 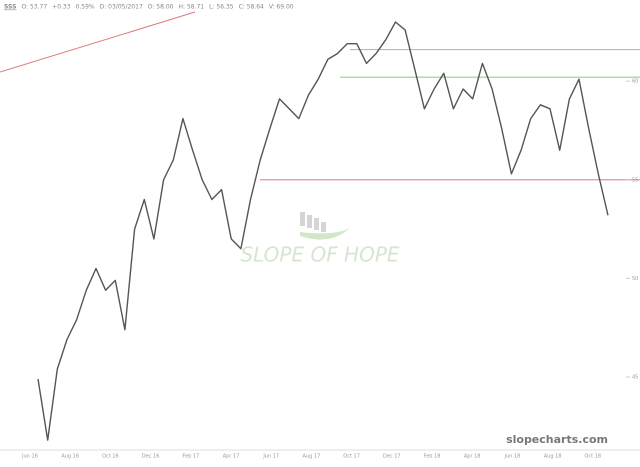 I want to click on watermark: SLOPE OF HOPE, so click(x=319, y=255).